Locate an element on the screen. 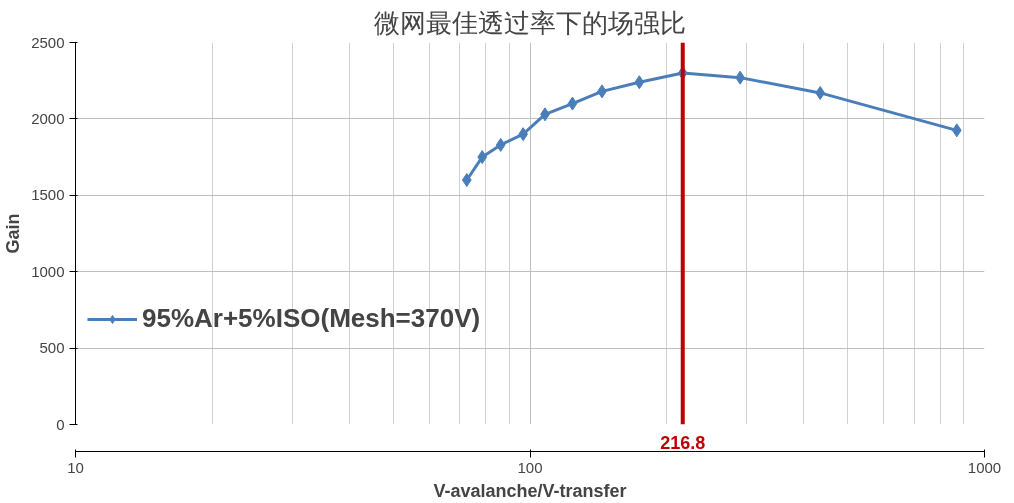 This screenshot has height=503, width=1014. chart-title: 微网最佳透过率下的场强比 is located at coordinates (530, 22).